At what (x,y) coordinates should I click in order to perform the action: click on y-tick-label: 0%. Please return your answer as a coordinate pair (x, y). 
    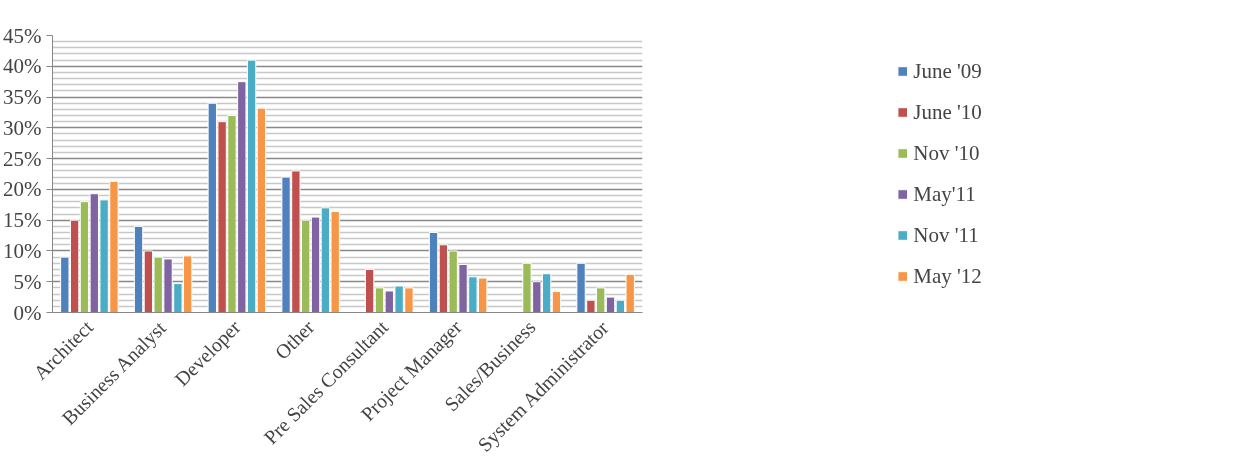
    Looking at the image, I should click on (27, 312).